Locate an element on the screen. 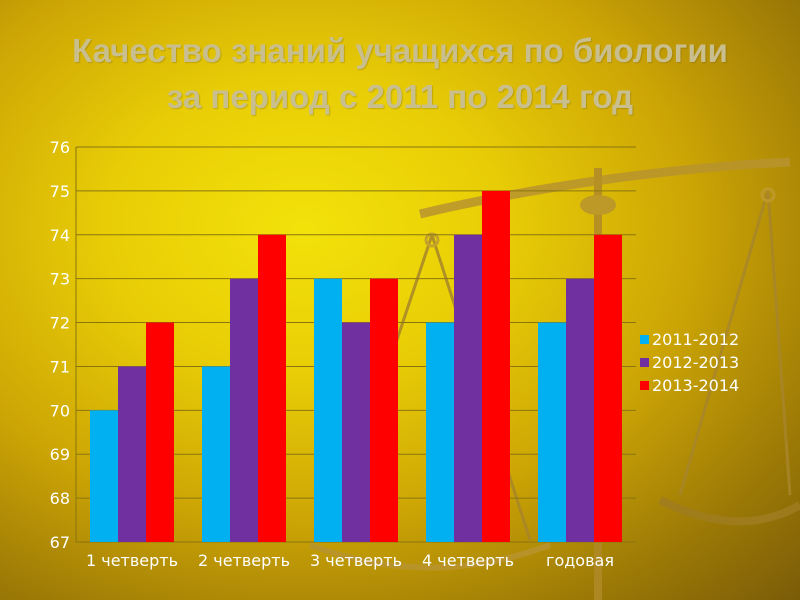 This screenshot has width=800, height=600. y-tick-label: 74 is located at coordinates (60, 235).